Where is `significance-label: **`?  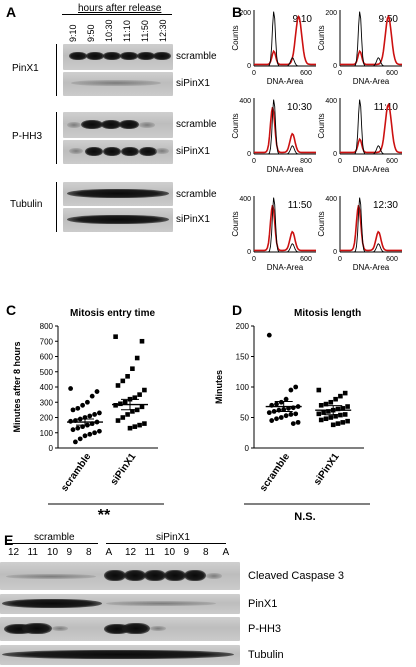
significance-label: ** is located at coordinates (104, 515).